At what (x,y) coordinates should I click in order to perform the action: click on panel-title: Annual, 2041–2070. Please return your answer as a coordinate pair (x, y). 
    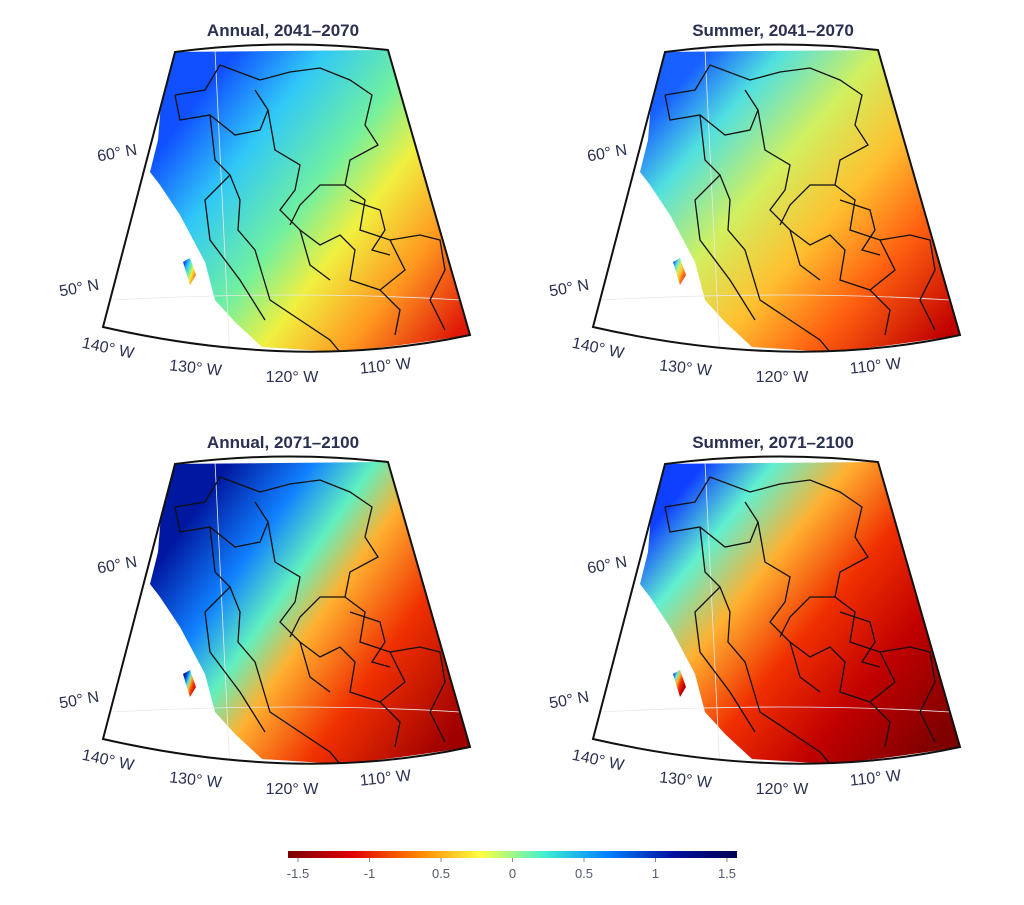
    Looking at the image, I should click on (283, 30).